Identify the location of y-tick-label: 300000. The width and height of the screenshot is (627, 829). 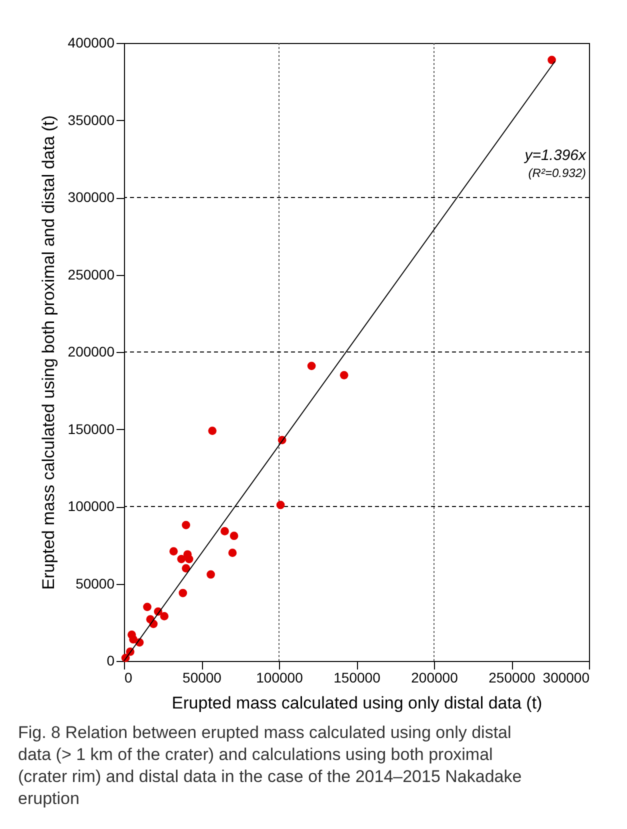
(91, 197).